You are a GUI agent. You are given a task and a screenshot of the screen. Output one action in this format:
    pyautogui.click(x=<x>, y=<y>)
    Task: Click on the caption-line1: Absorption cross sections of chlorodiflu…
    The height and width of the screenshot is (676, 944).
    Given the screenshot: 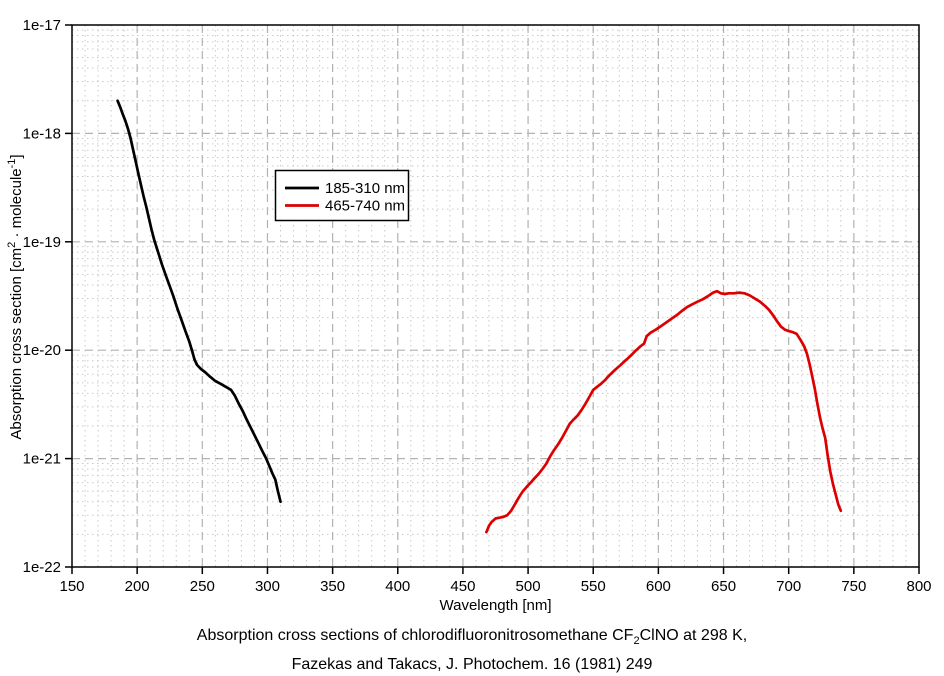 What is the action you would take?
    pyautogui.click(x=472, y=637)
    